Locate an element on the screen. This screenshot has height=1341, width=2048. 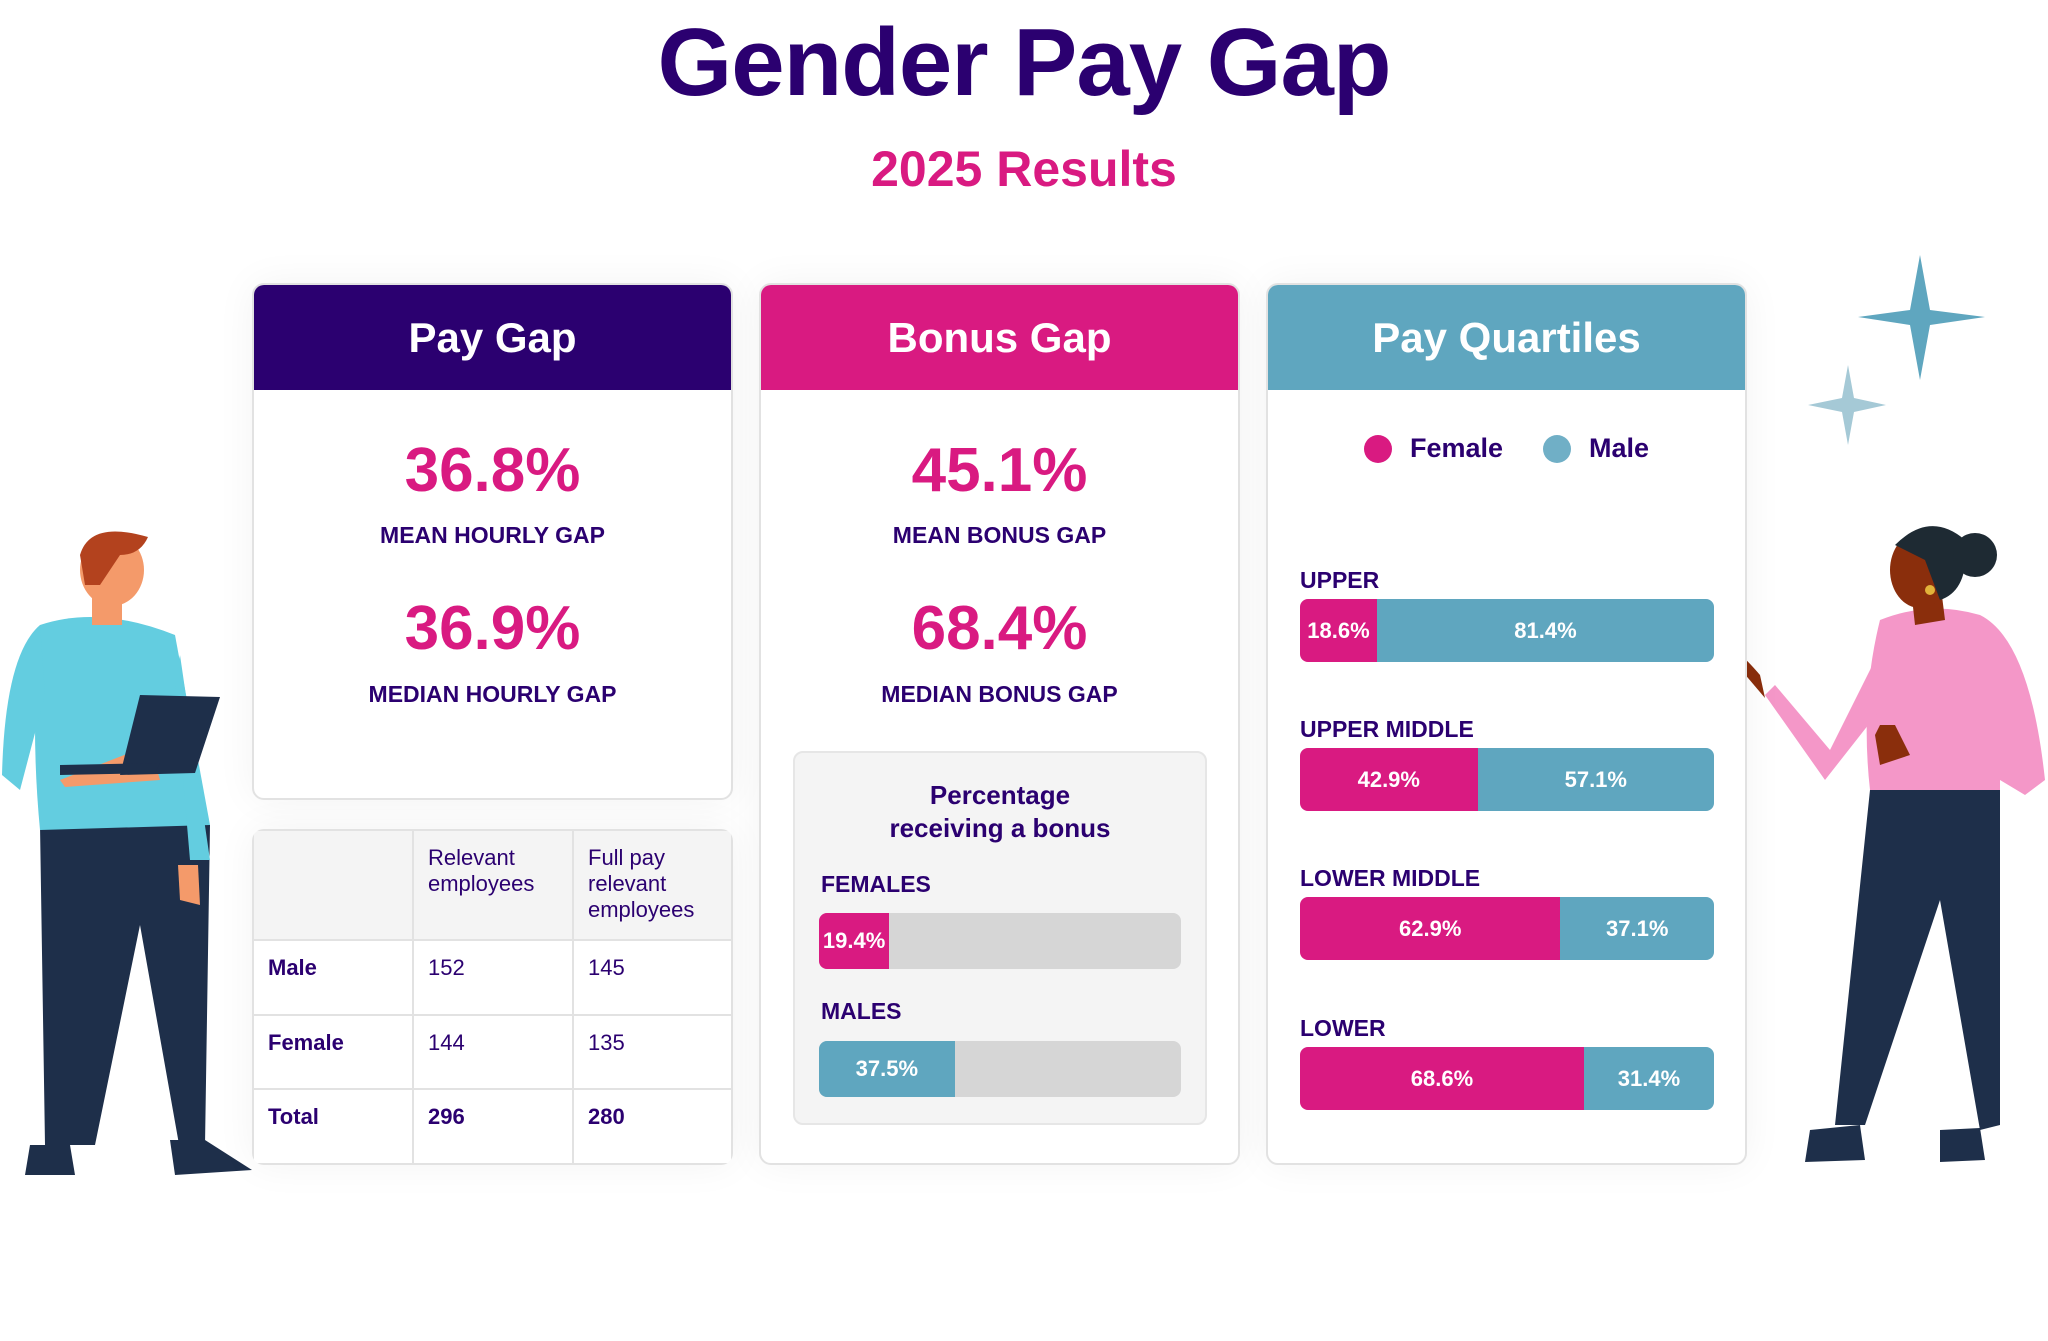
male-dot-icon is located at coordinates (1557, 448).